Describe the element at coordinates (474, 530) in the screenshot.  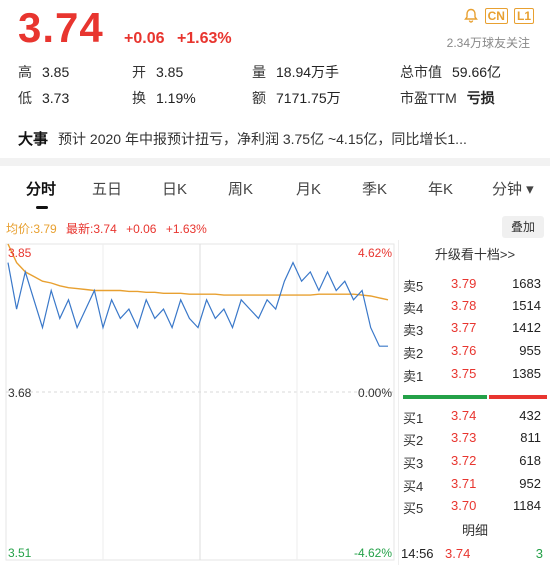
I see `trade-detail-tab: 明细` at that location.